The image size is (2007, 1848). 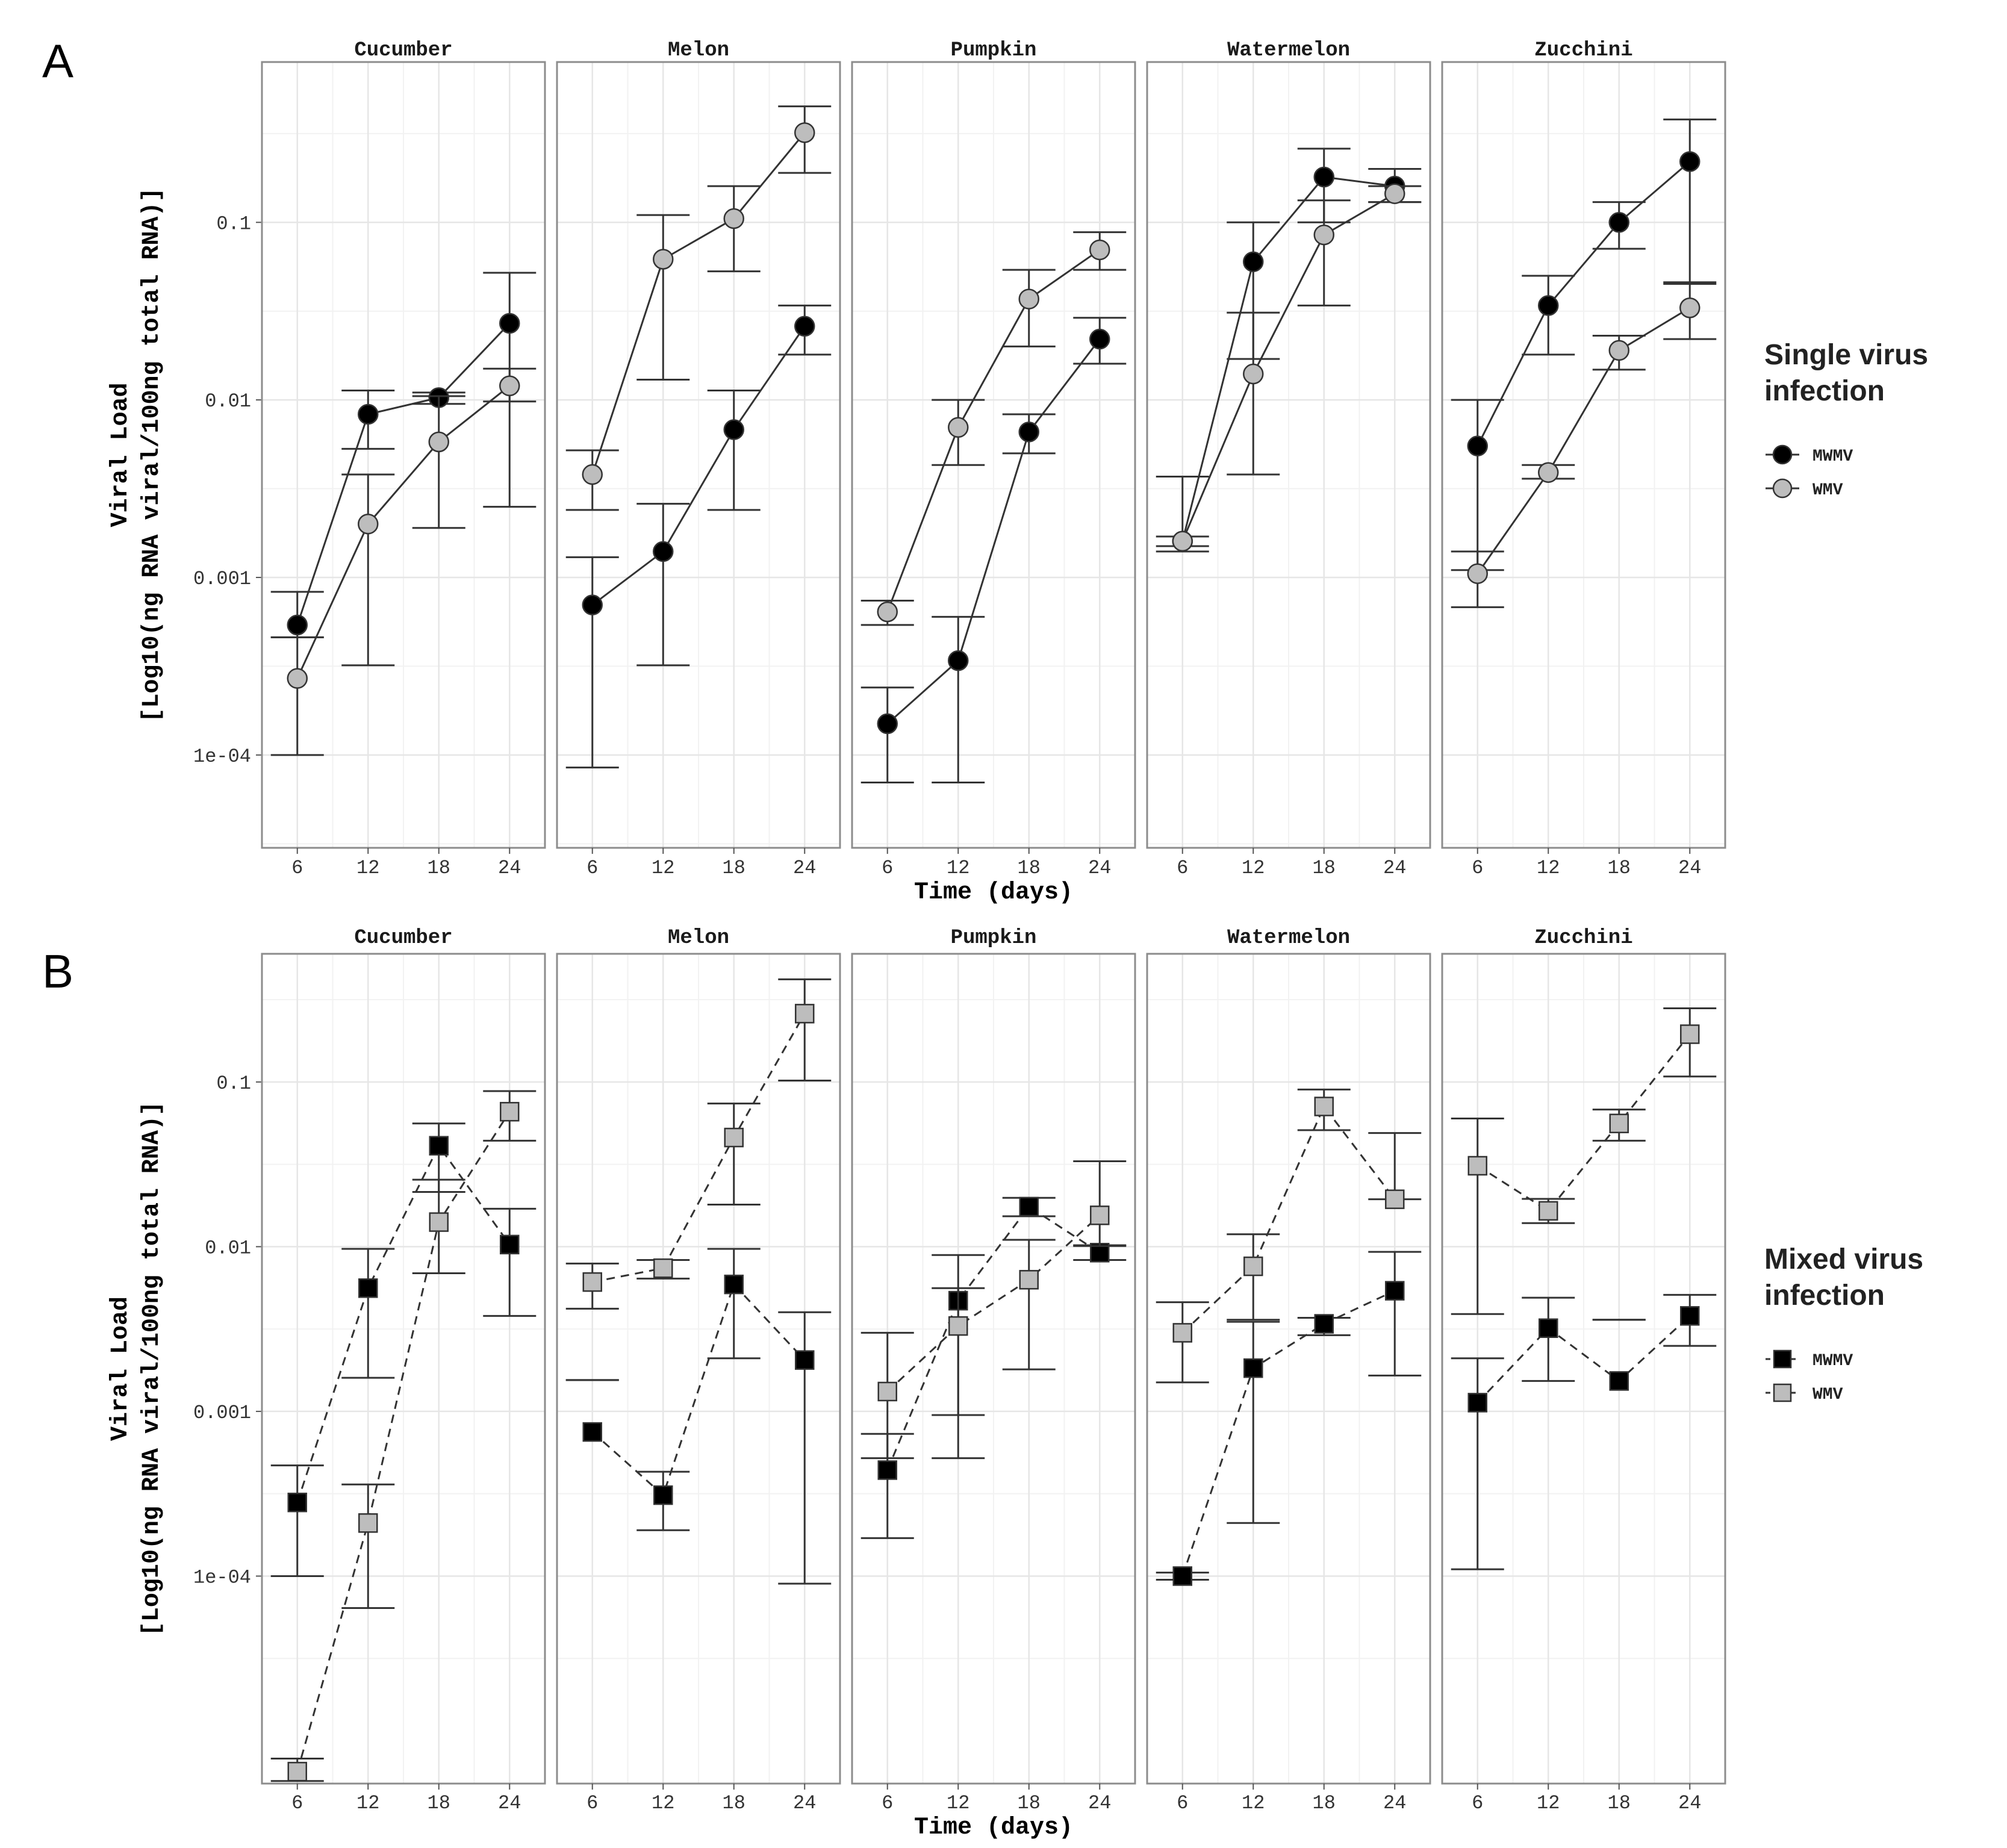 What do you see at coordinates (233, 1083) in the screenshot?
I see `y-tick-label: 0.1` at bounding box center [233, 1083].